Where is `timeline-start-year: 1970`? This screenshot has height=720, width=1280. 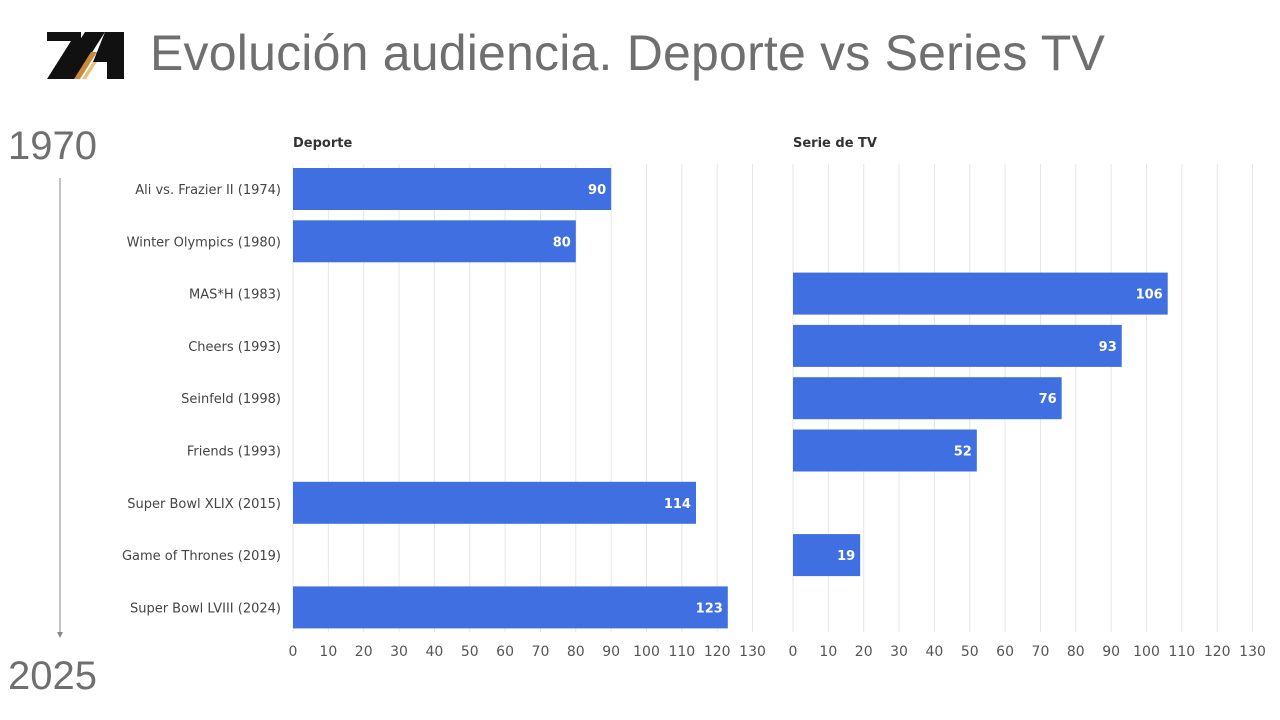 timeline-start-year: 1970 is located at coordinates (52, 146).